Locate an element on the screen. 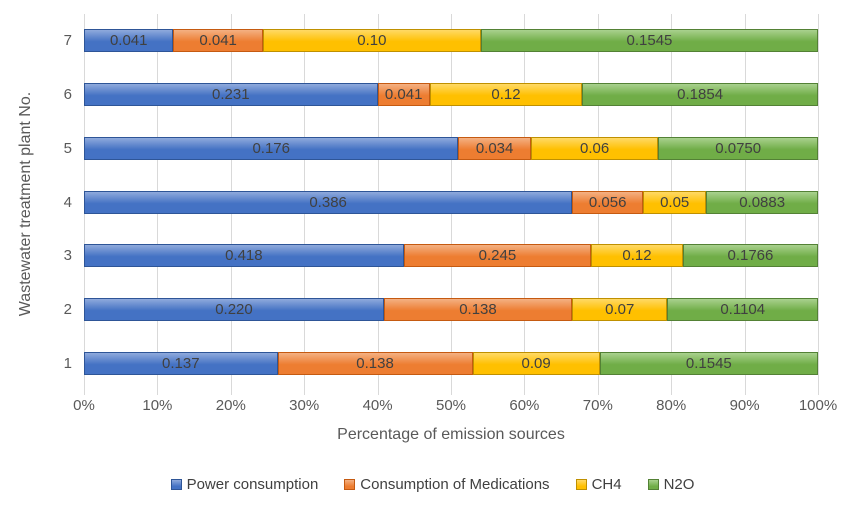 This screenshot has width=865, height=520. data-label: 0.1854 is located at coordinates (700, 95).